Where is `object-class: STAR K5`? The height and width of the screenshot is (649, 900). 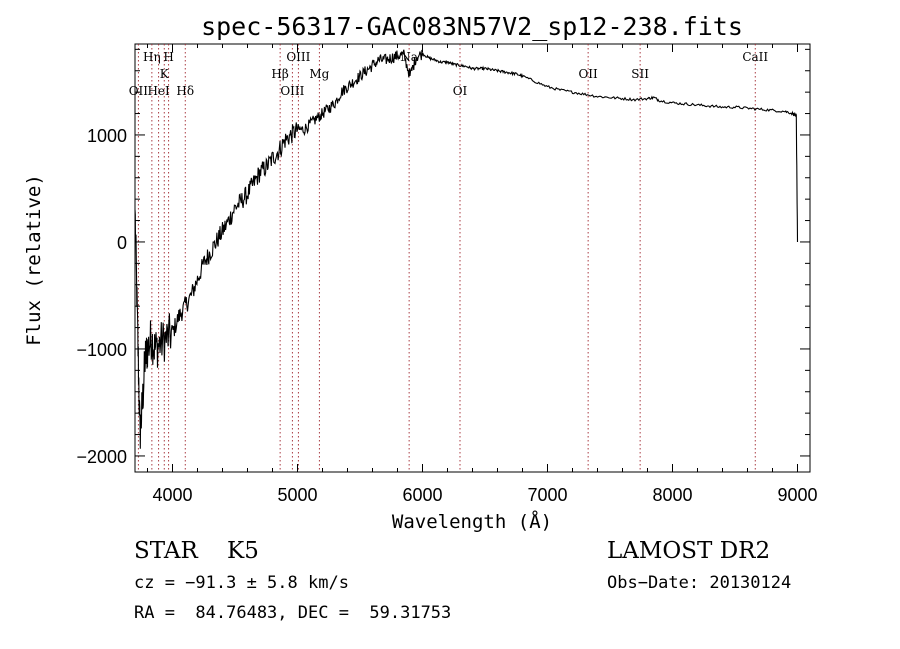
object-class: STAR K5 is located at coordinates (196, 551).